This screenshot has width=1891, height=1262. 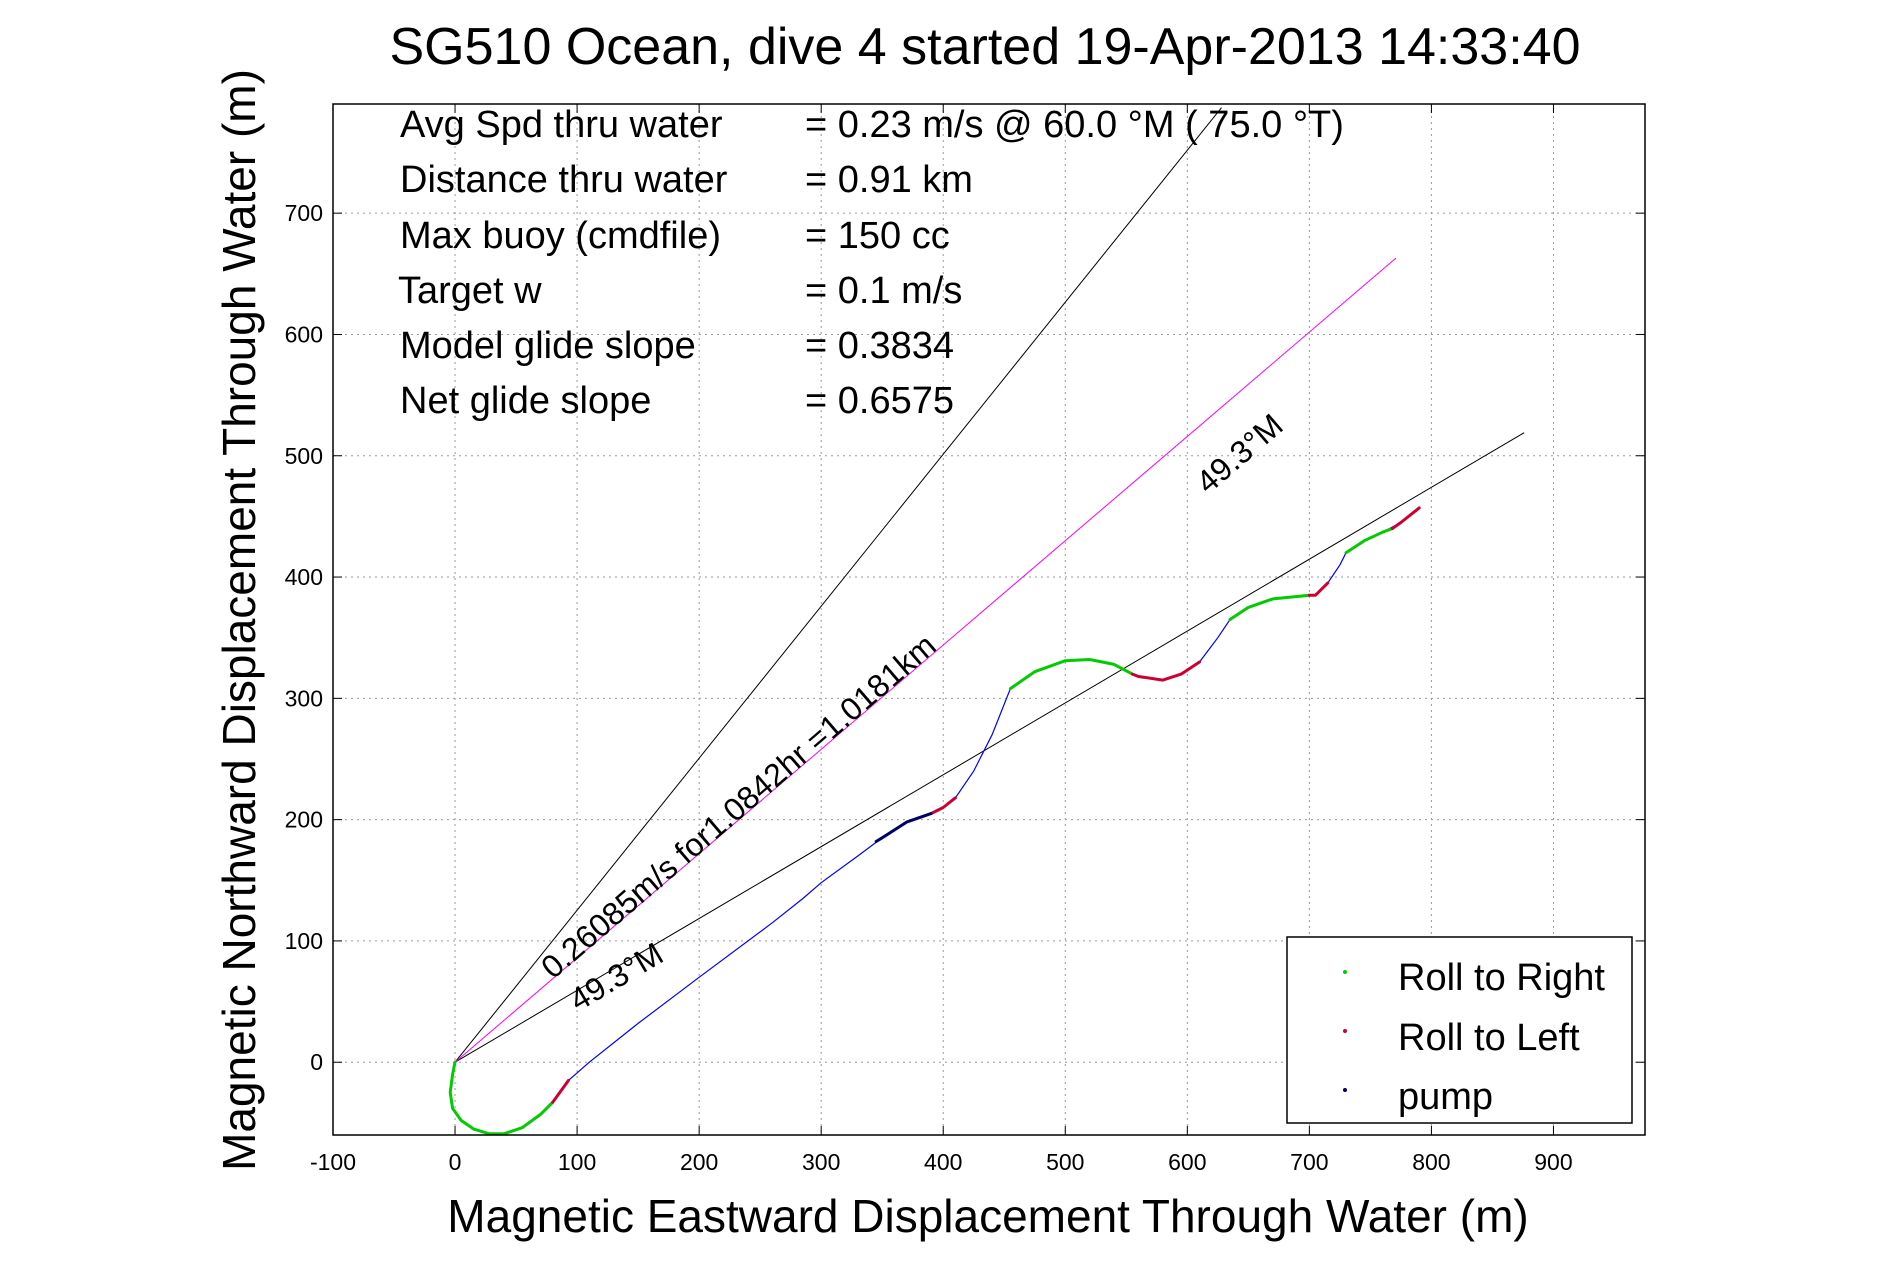 What do you see at coordinates (1445, 1097) in the screenshot?
I see `legend-label-pump: pump` at bounding box center [1445, 1097].